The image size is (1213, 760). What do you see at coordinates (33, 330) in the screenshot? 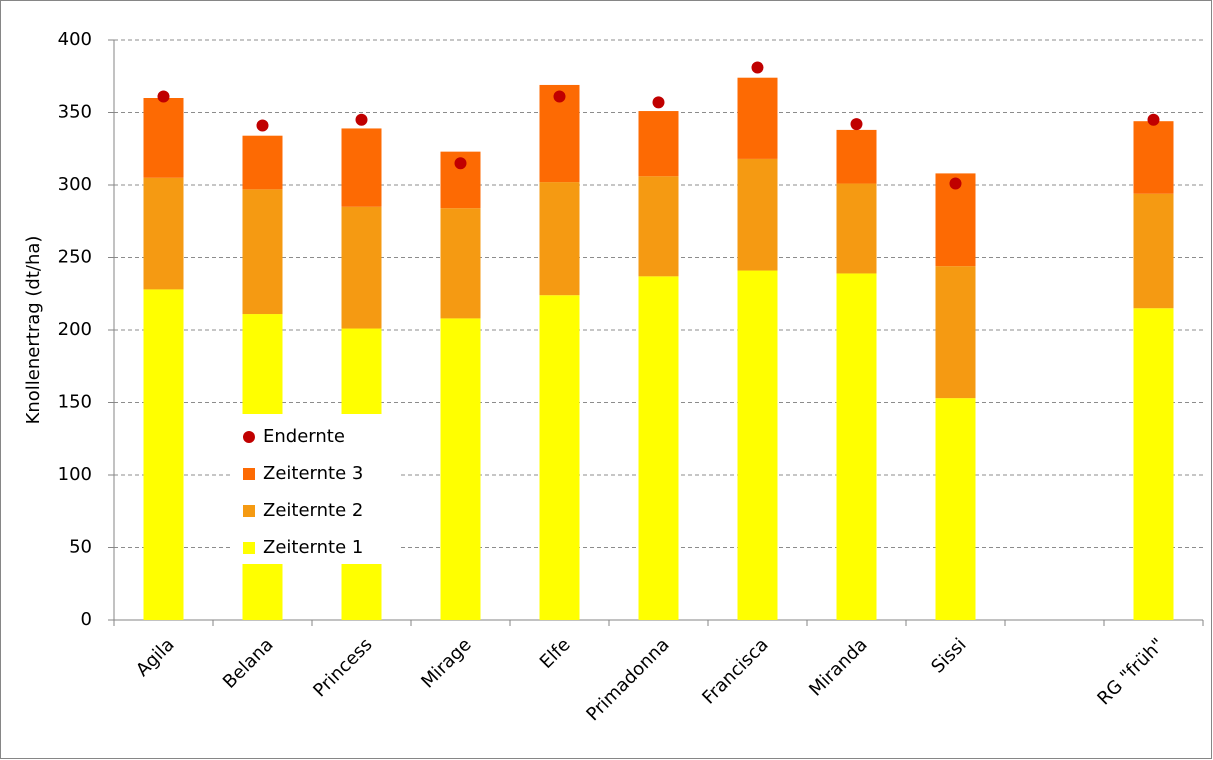
I see `y-axis-title: Knollenertrag (dt/ha)` at bounding box center [33, 330].